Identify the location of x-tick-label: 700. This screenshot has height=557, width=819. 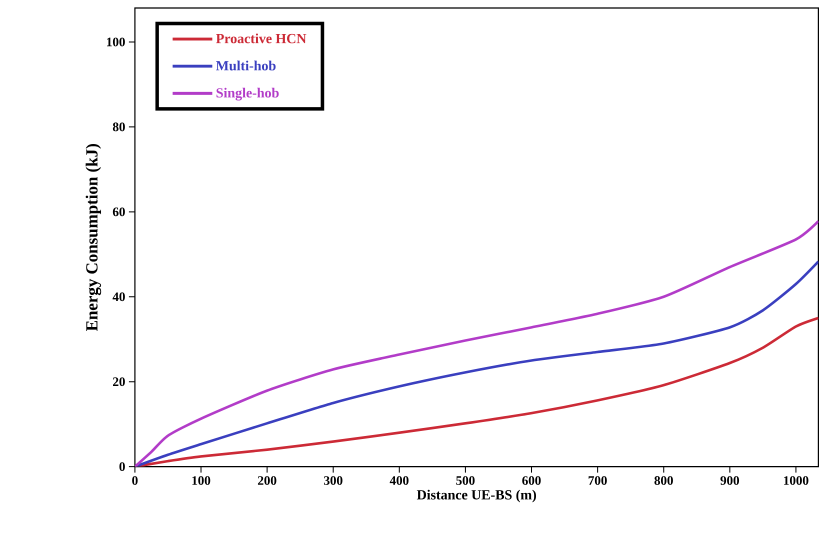
(597, 481).